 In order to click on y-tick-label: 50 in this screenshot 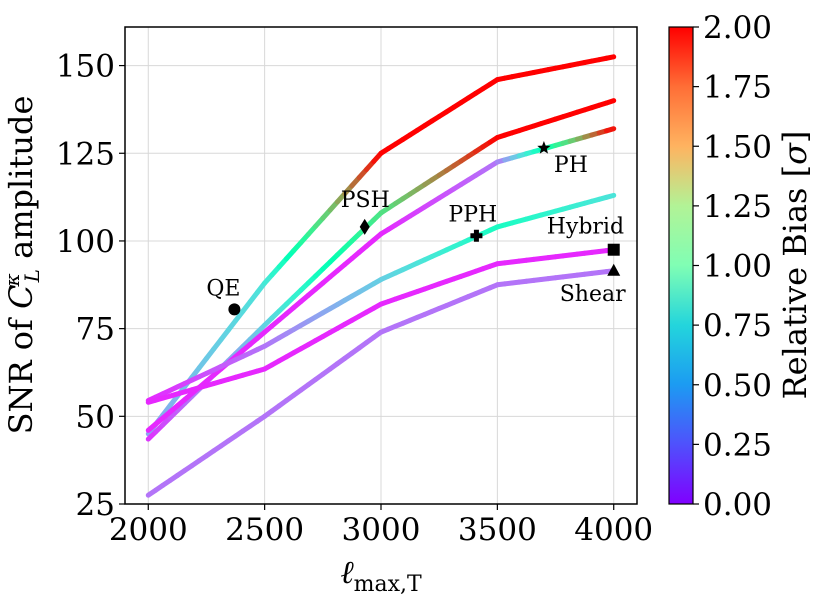, I will do `click(95, 417)`.